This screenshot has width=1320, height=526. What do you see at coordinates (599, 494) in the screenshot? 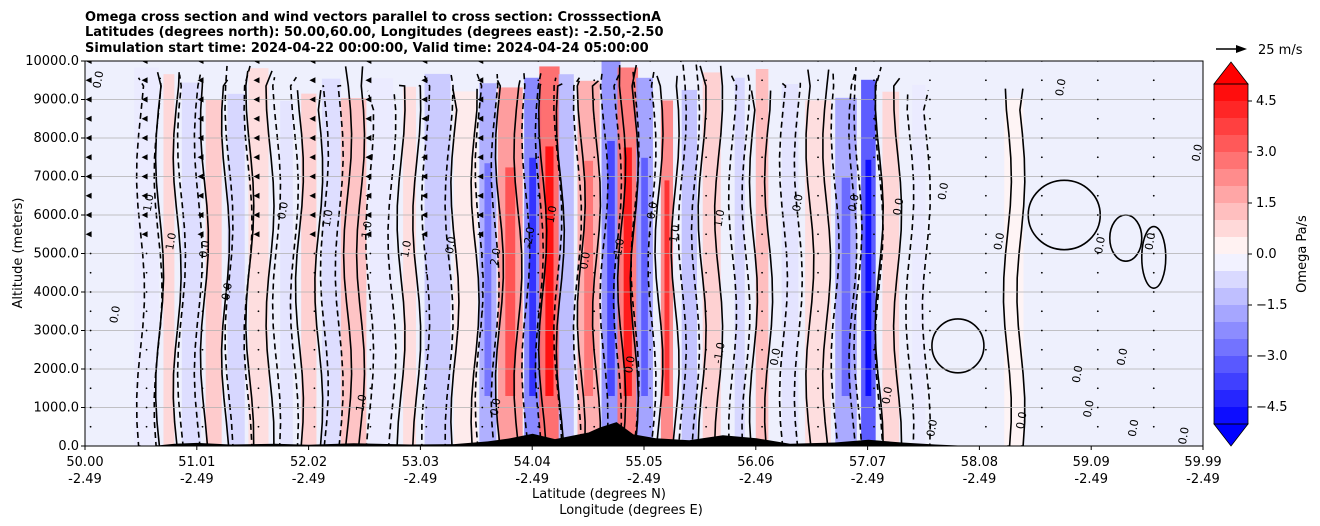
I see `x-axis-label-latitude: Latitude (degrees N)` at bounding box center [599, 494].